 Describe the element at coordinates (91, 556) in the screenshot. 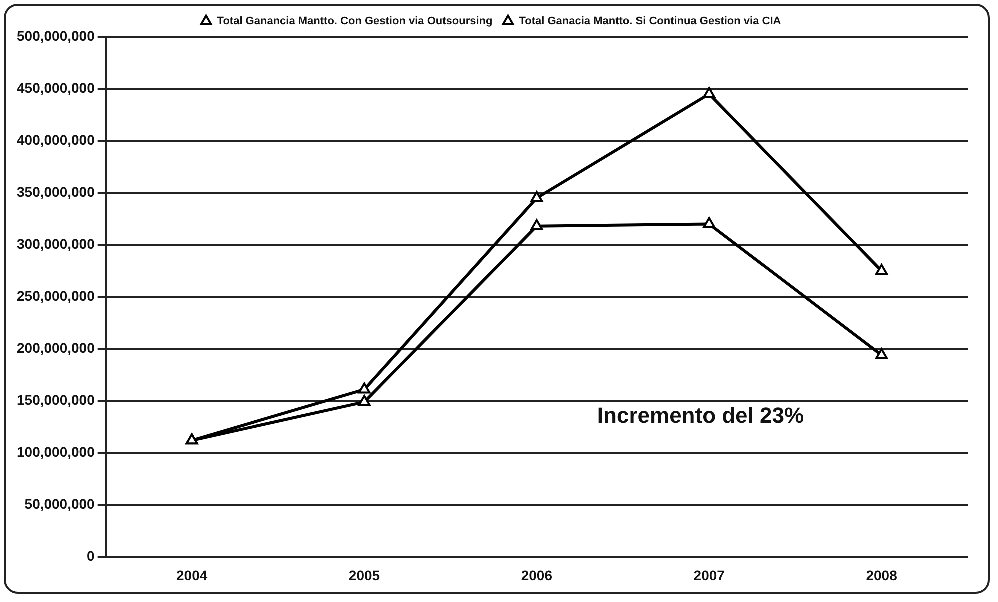

I see `y-tick-label: 0` at that location.